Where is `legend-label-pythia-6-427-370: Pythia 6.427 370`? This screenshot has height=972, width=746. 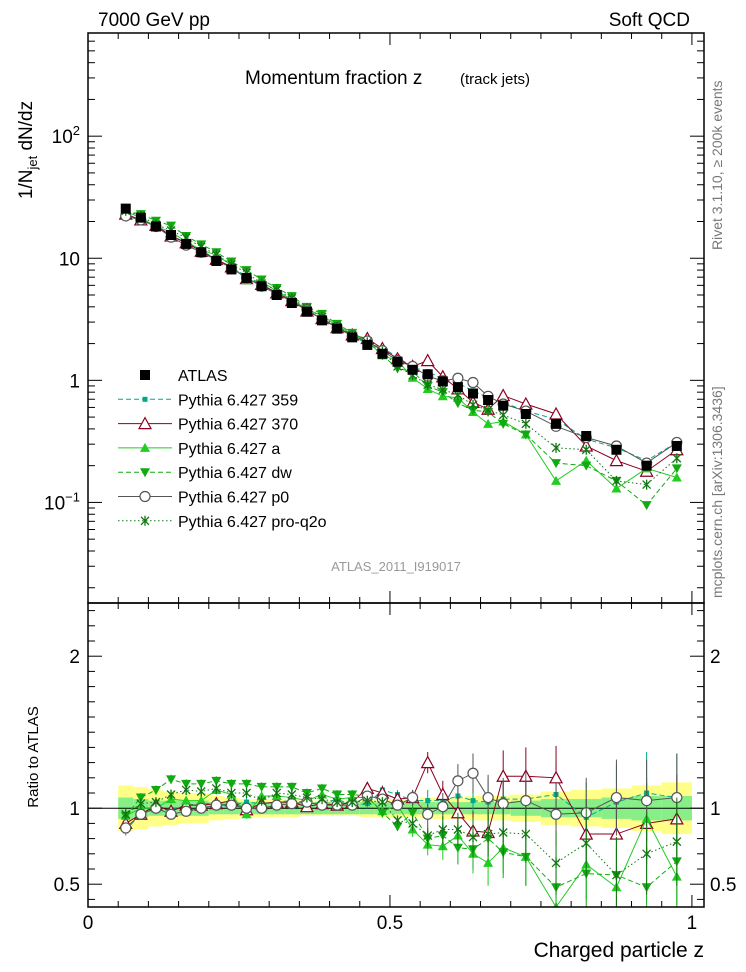
legend-label-pythia-6-427-370: Pythia 6.427 370 is located at coordinates (238, 425).